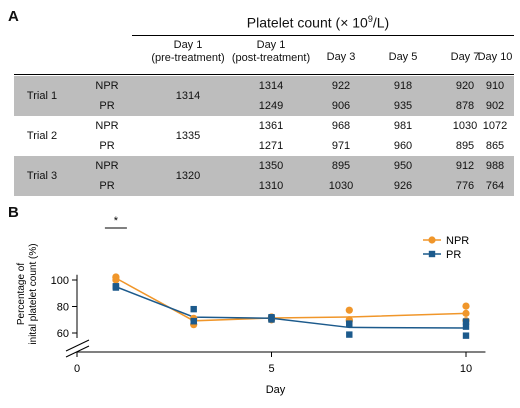 This screenshot has width=520, height=408. Describe the element at coordinates (403, 166) in the screenshot. I see `table-cell: 950` at that location.